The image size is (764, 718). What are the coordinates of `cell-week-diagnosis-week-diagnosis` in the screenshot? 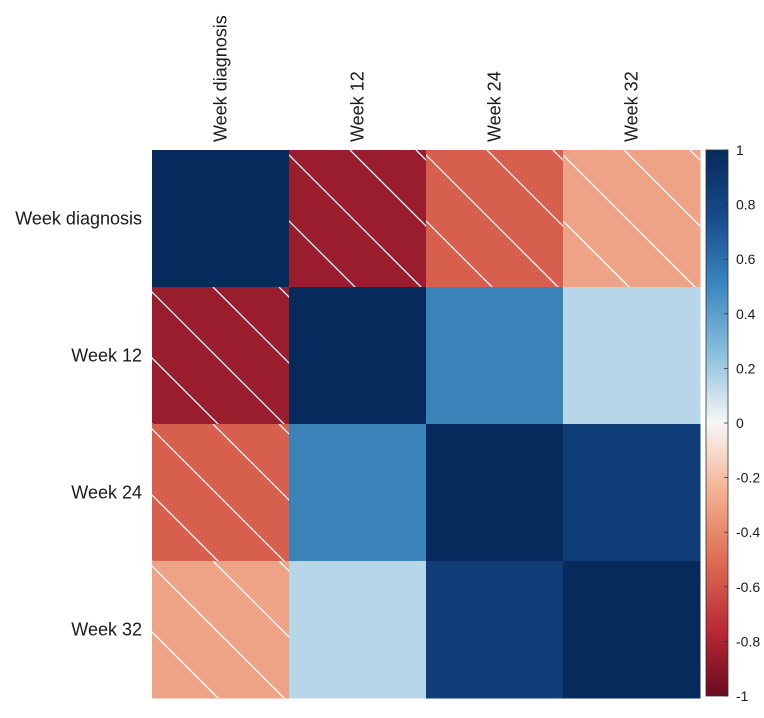 It's located at (221, 219).